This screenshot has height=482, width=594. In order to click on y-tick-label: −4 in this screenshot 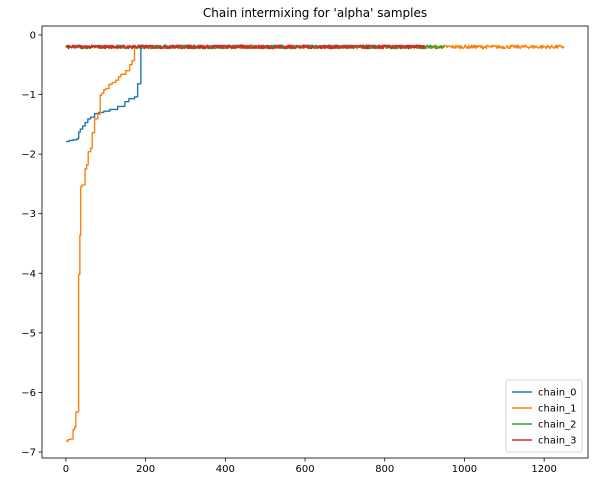, I will do `click(28, 274)`.